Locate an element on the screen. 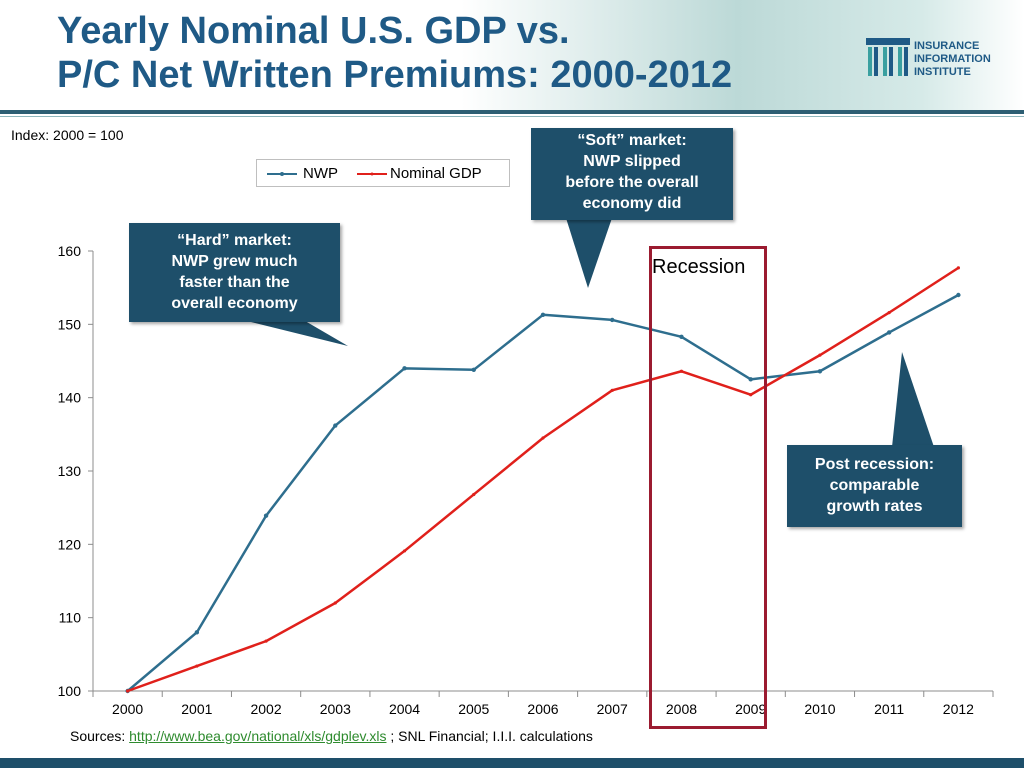  y-tick-label: 120 is located at coordinates (70, 544).